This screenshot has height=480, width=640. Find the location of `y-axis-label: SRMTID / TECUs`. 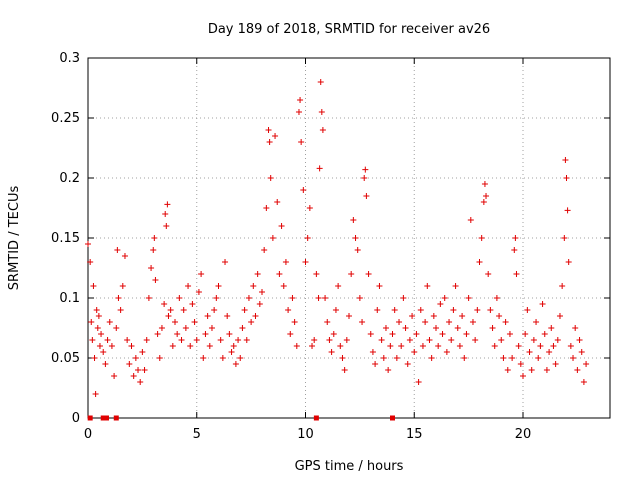

y-axis-label: SRMTID / TECUs is located at coordinates (14, 238).